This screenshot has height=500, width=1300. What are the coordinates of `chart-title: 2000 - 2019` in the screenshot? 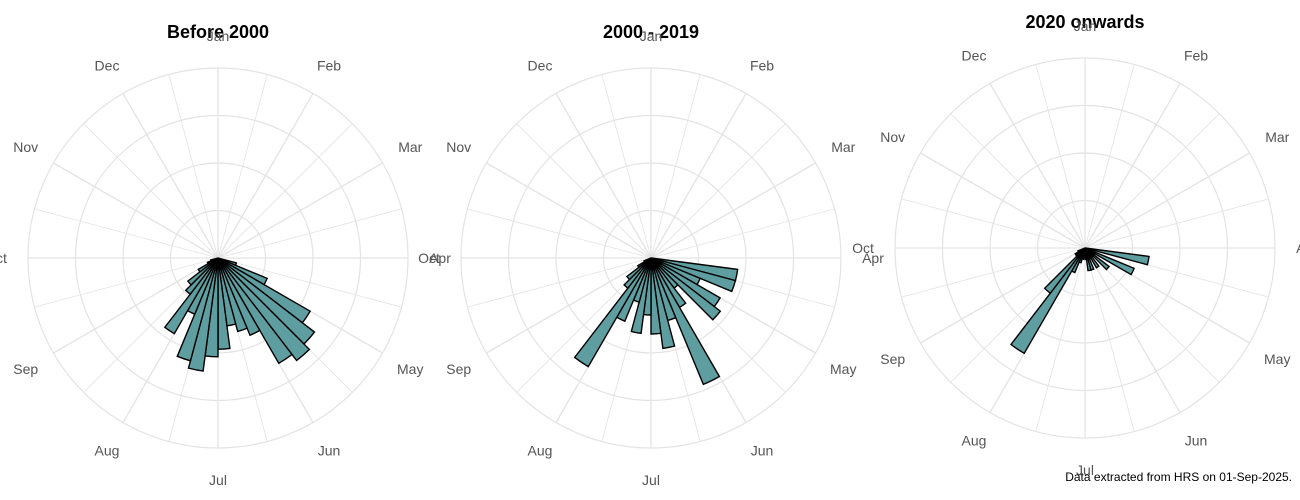 It's located at (651, 32).